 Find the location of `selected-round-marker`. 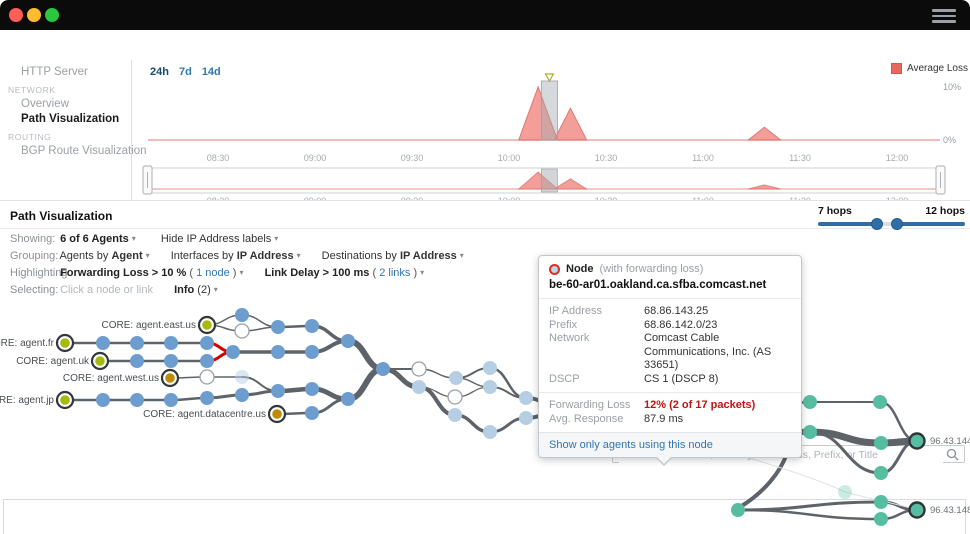

selected-round-marker is located at coordinates (549, 78).